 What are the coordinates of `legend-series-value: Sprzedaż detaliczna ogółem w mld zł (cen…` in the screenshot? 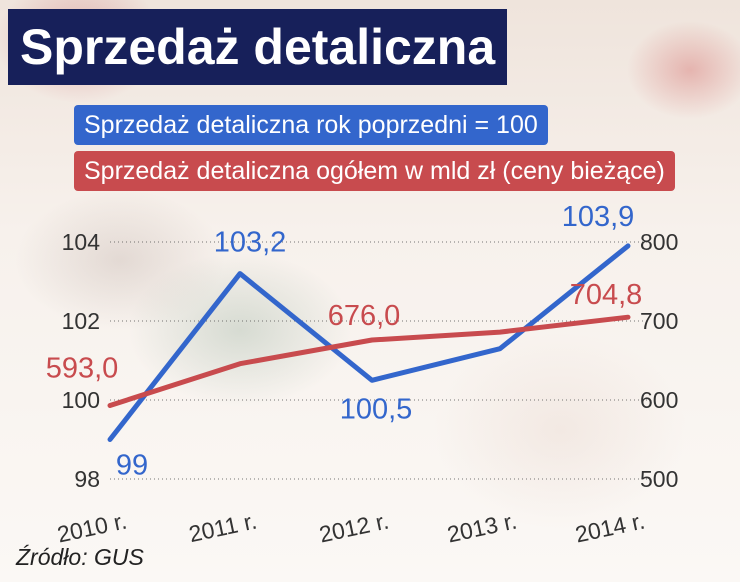 It's located at (374, 171).